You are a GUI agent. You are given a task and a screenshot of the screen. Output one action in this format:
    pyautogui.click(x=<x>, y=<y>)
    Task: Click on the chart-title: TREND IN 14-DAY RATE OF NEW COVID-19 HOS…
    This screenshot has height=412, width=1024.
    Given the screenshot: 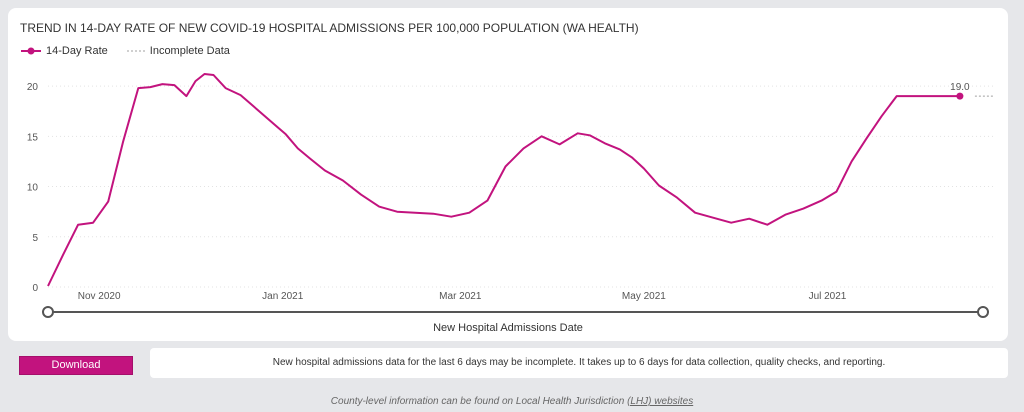 What is the action you would take?
    pyautogui.click(x=329, y=28)
    